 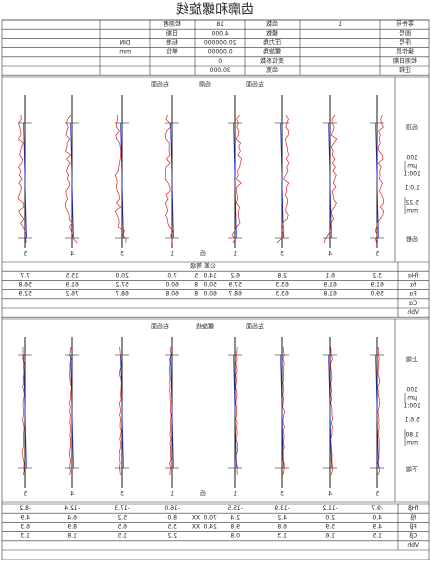 What do you see at coordinates (412, 527) in the screenshot?
I see `row-label: Fβ` at bounding box center [412, 527].